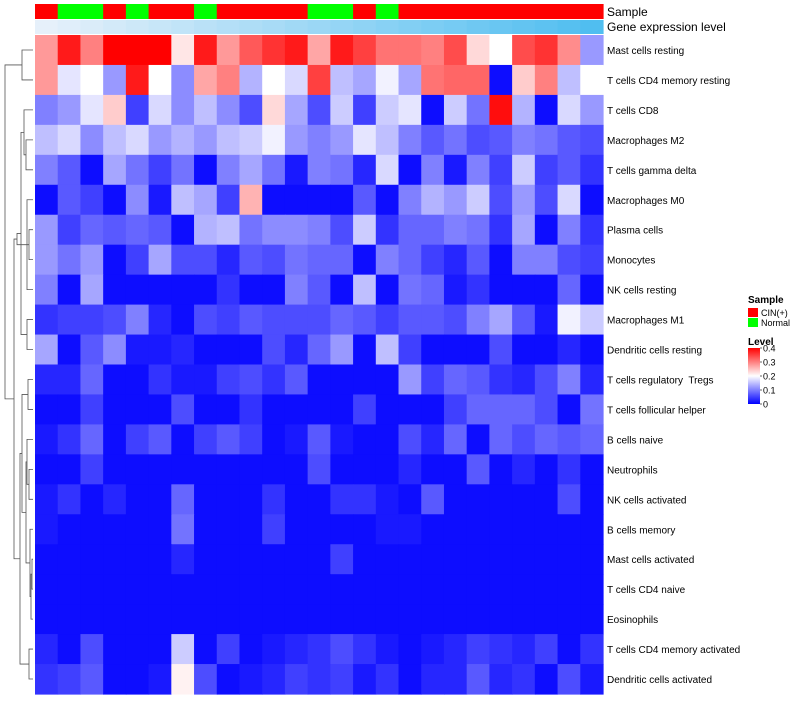 The height and width of the screenshot is (705, 800). I want to click on row-label: T cells regulatory Tregs, so click(660, 380).